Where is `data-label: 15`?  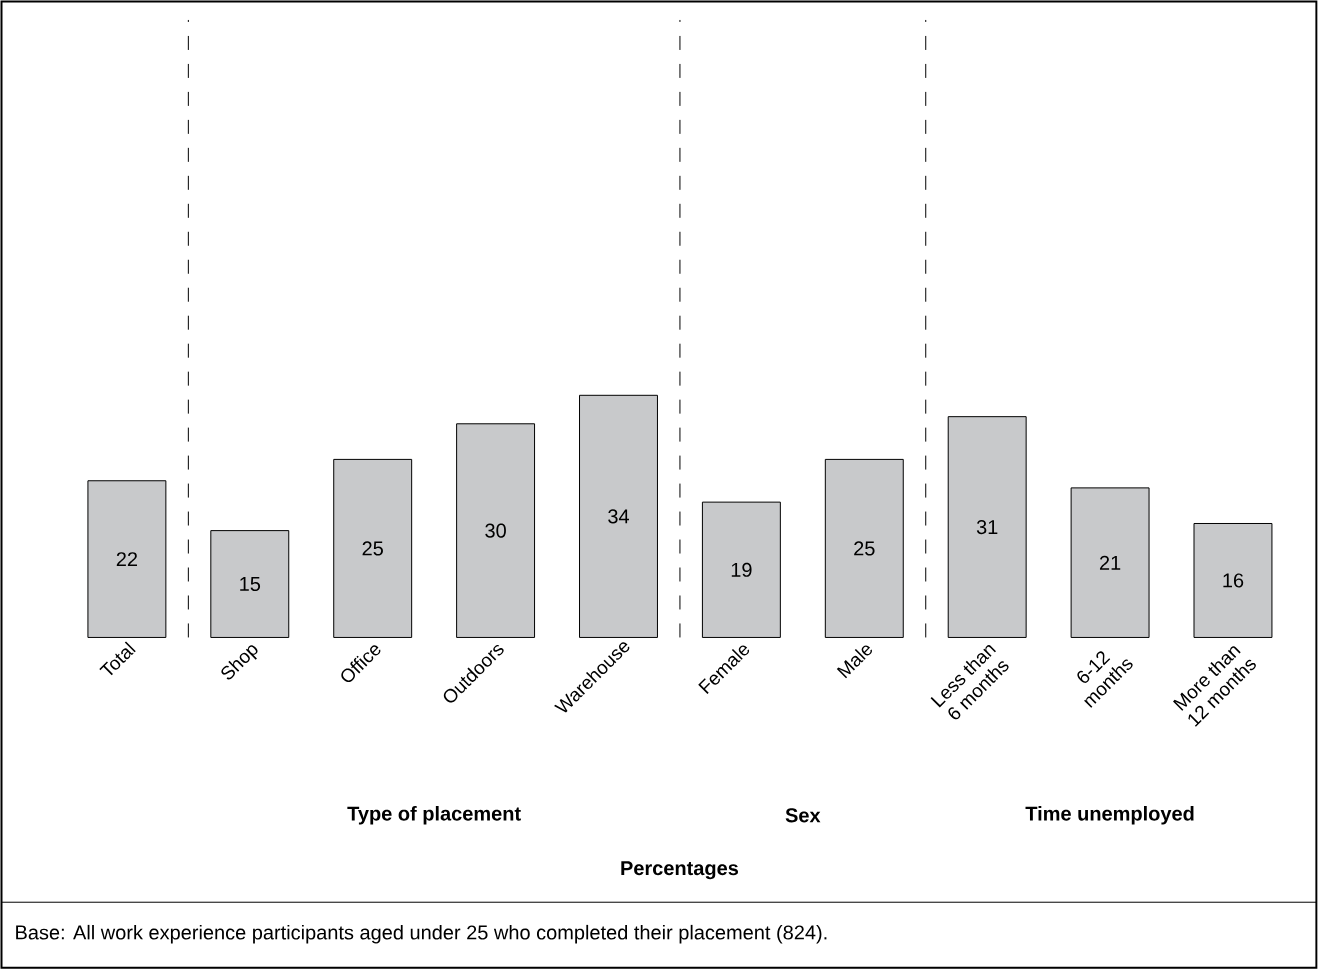 data-label: 15 is located at coordinates (250, 583).